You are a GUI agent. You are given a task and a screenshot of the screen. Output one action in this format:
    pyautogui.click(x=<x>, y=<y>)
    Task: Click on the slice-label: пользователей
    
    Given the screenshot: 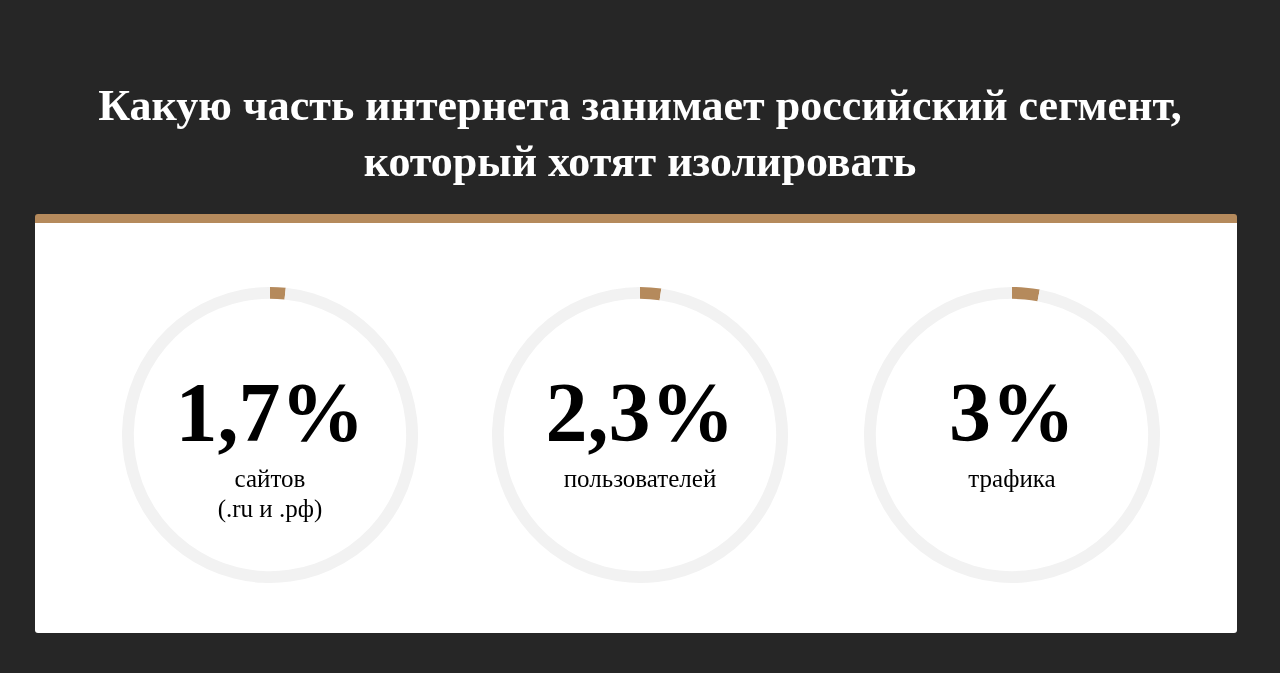 What is the action you would take?
    pyautogui.click(x=640, y=478)
    